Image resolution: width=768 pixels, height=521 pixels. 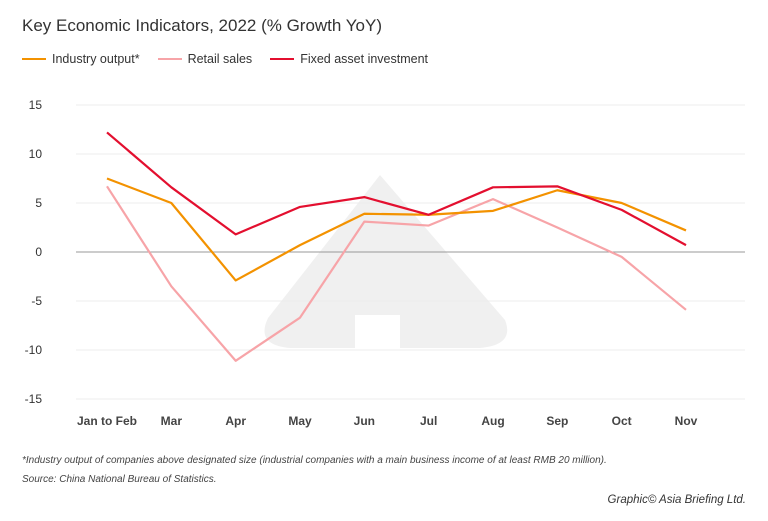 What do you see at coordinates (107, 421) in the screenshot?
I see `x-tick-label: Jan to Feb` at bounding box center [107, 421].